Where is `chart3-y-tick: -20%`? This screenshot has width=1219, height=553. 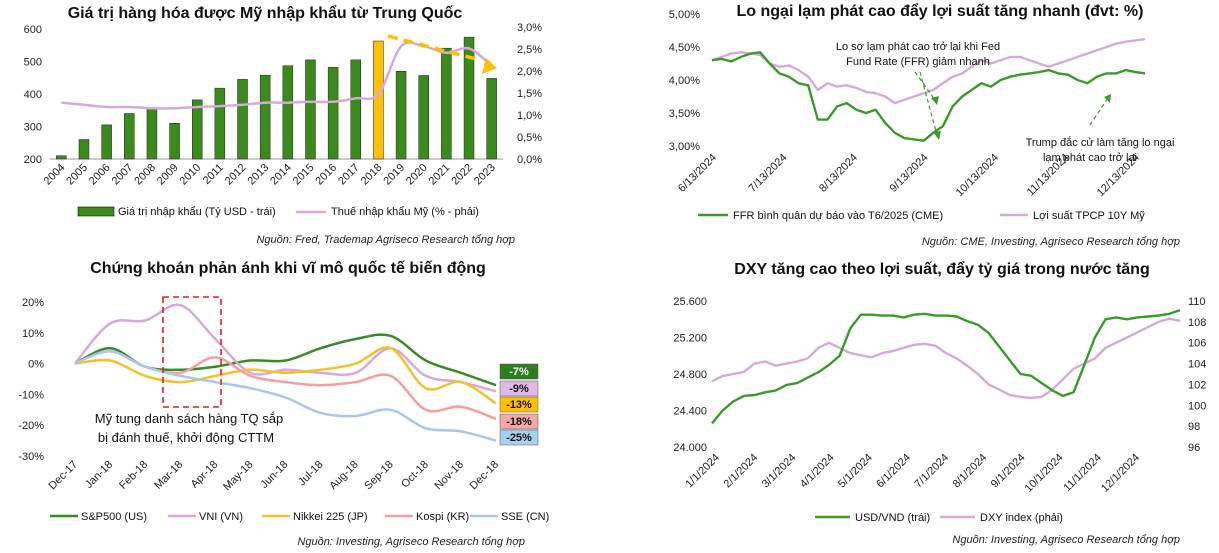
chart3-y-tick: -20% is located at coordinates (31, 426).